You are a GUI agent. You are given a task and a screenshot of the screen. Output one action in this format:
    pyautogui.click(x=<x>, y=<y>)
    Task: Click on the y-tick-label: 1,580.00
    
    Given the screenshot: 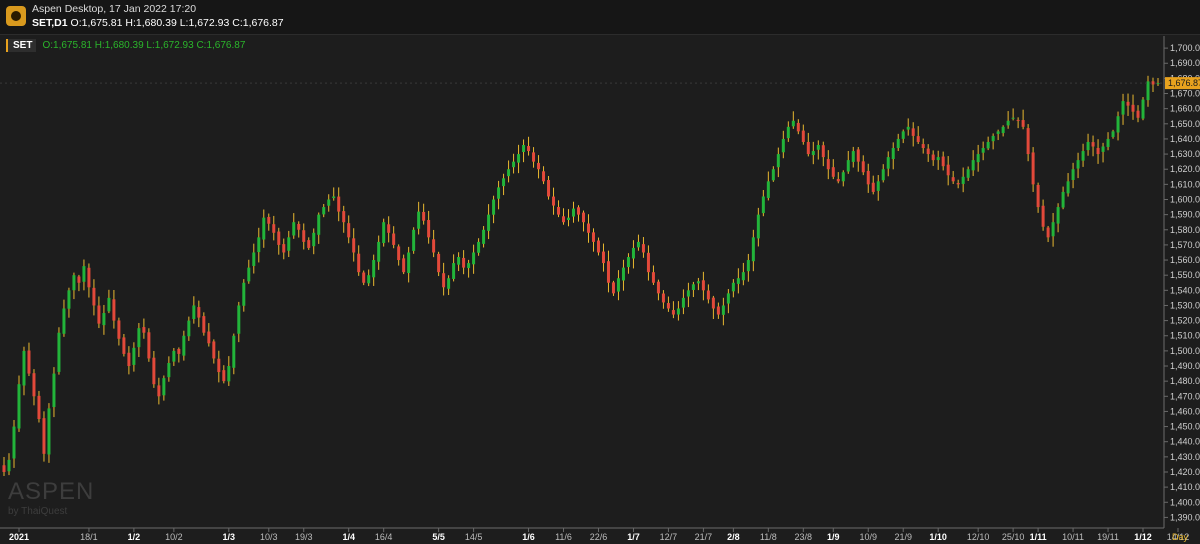 What is the action you would take?
    pyautogui.click(x=1185, y=230)
    